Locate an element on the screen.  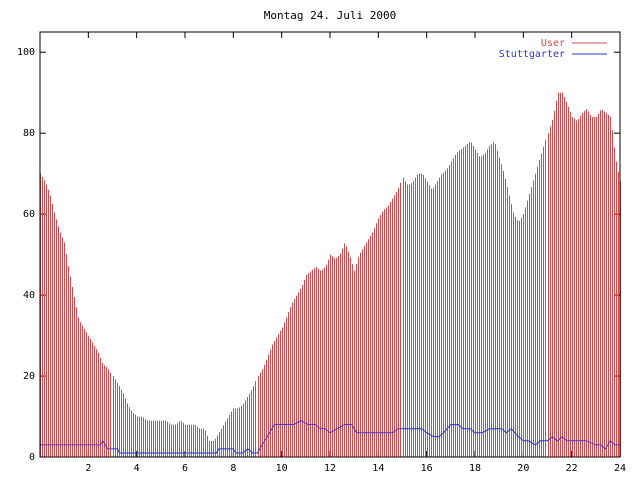
x-tick-label: 4 is located at coordinates (137, 468).